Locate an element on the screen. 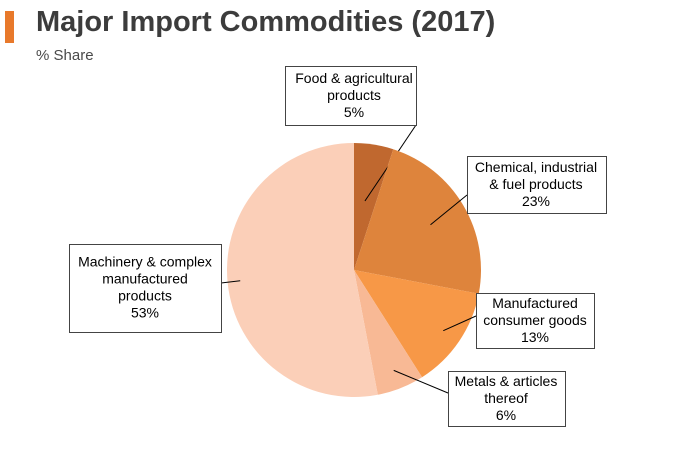 The height and width of the screenshot is (449, 700). chart-title: Major Import Commodities (2017) is located at coordinates (266, 22).